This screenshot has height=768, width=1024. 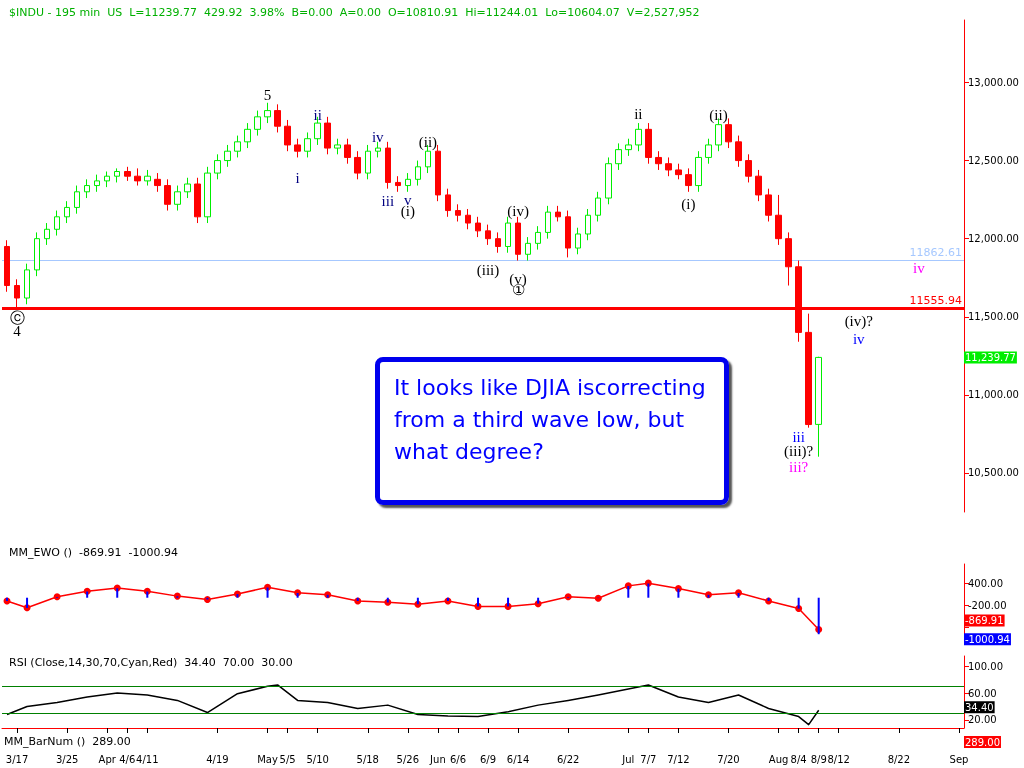 What do you see at coordinates (437, 759) in the screenshot?
I see `x-tick-label: Jun` at bounding box center [437, 759].